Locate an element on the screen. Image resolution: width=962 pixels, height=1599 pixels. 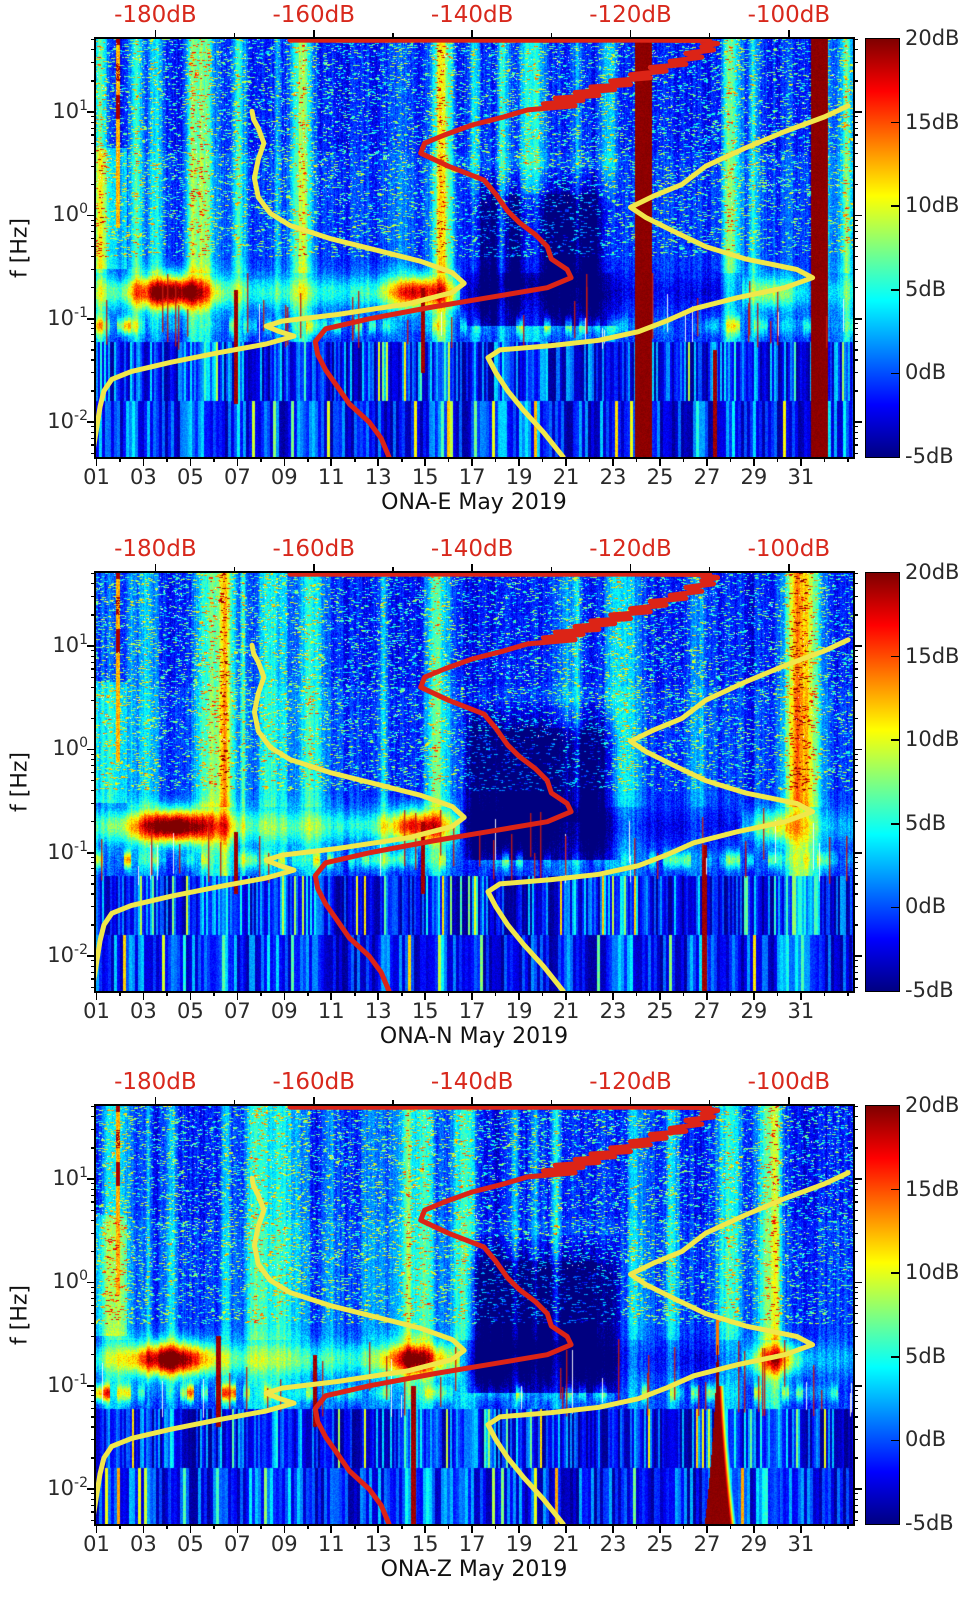
x-tick-label: 07 is located at coordinates (237, 1011).